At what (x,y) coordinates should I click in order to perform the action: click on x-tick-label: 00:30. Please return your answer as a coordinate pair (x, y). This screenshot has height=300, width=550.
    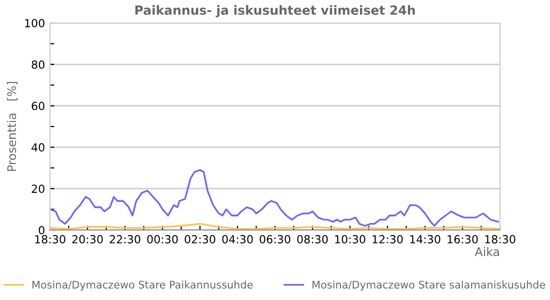
    Looking at the image, I should click on (162, 239).